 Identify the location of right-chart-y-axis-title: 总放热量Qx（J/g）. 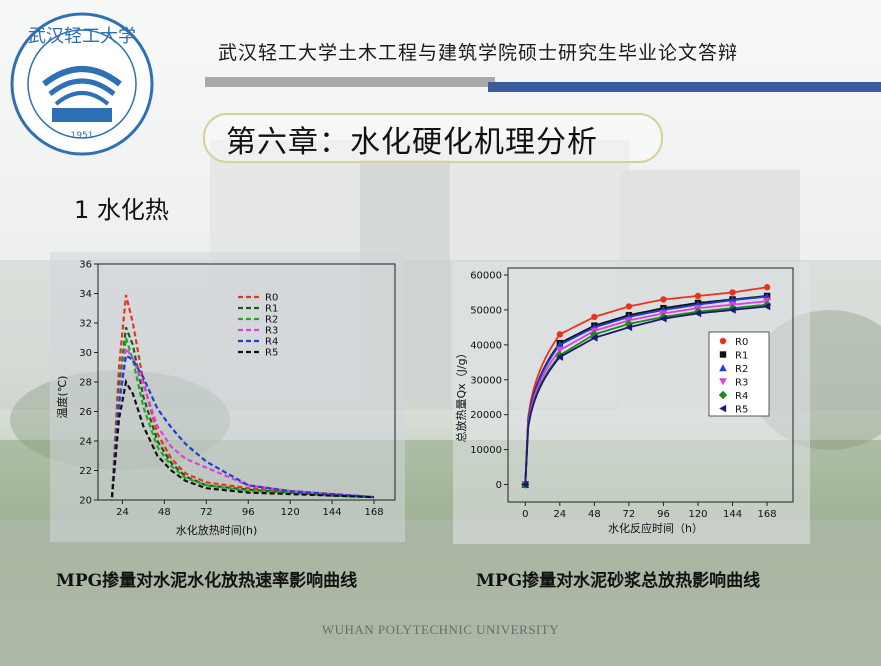
(461, 394).